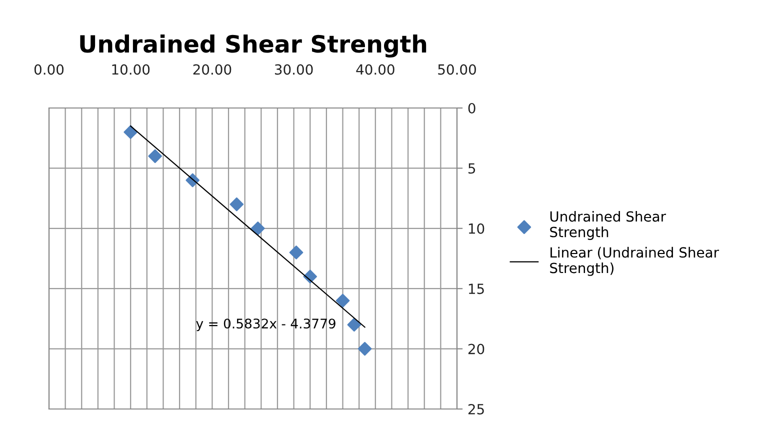 The width and height of the screenshot is (770, 424). I want to click on x-tick-label: 0.00, so click(49, 69).